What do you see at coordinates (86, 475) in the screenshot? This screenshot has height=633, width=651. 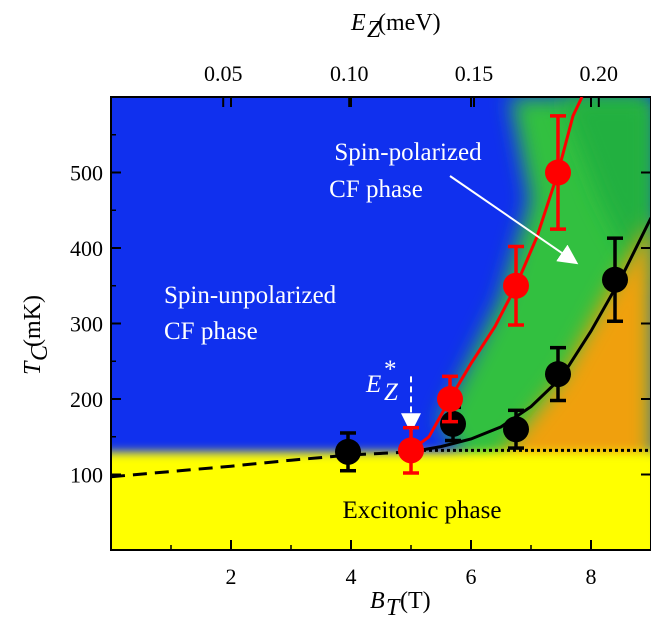 I see `y-tick-label: 100` at bounding box center [86, 475].